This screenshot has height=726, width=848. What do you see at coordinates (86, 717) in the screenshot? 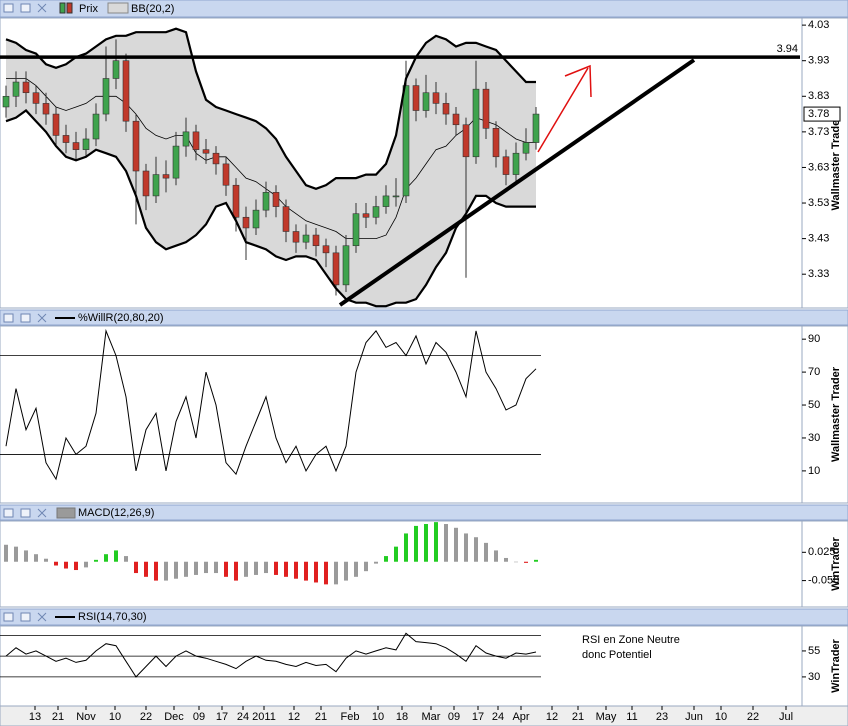
I see `x-tick-label: Nov` at bounding box center [86, 717].